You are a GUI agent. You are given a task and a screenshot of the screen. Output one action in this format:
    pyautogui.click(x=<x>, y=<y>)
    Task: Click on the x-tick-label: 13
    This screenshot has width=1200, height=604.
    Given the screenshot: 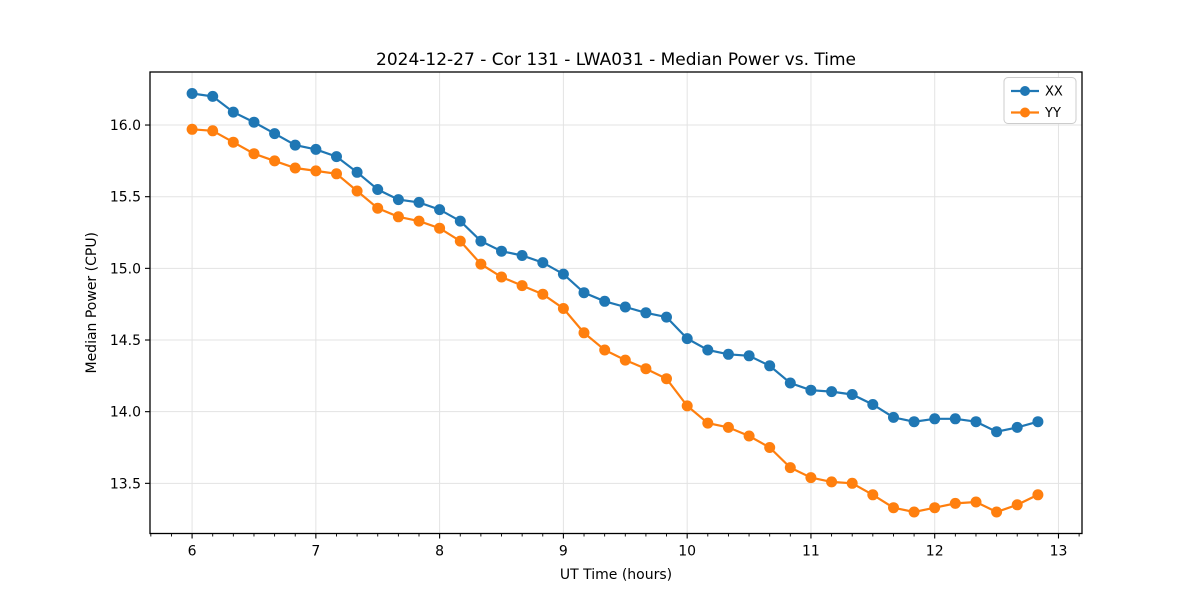 What is the action you would take?
    pyautogui.click(x=1059, y=552)
    